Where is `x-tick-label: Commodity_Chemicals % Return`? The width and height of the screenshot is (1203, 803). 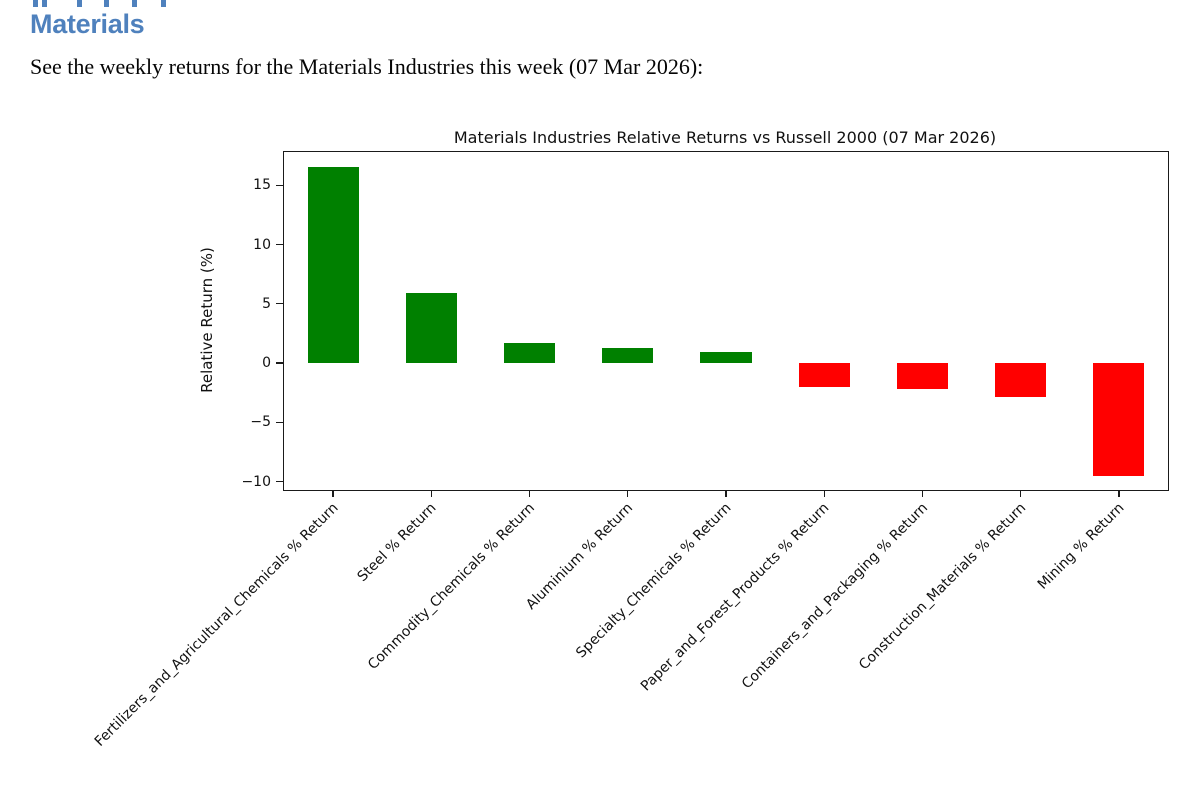
x-tick-label: Commodity_Chemicals % Return is located at coordinates (451, 586).